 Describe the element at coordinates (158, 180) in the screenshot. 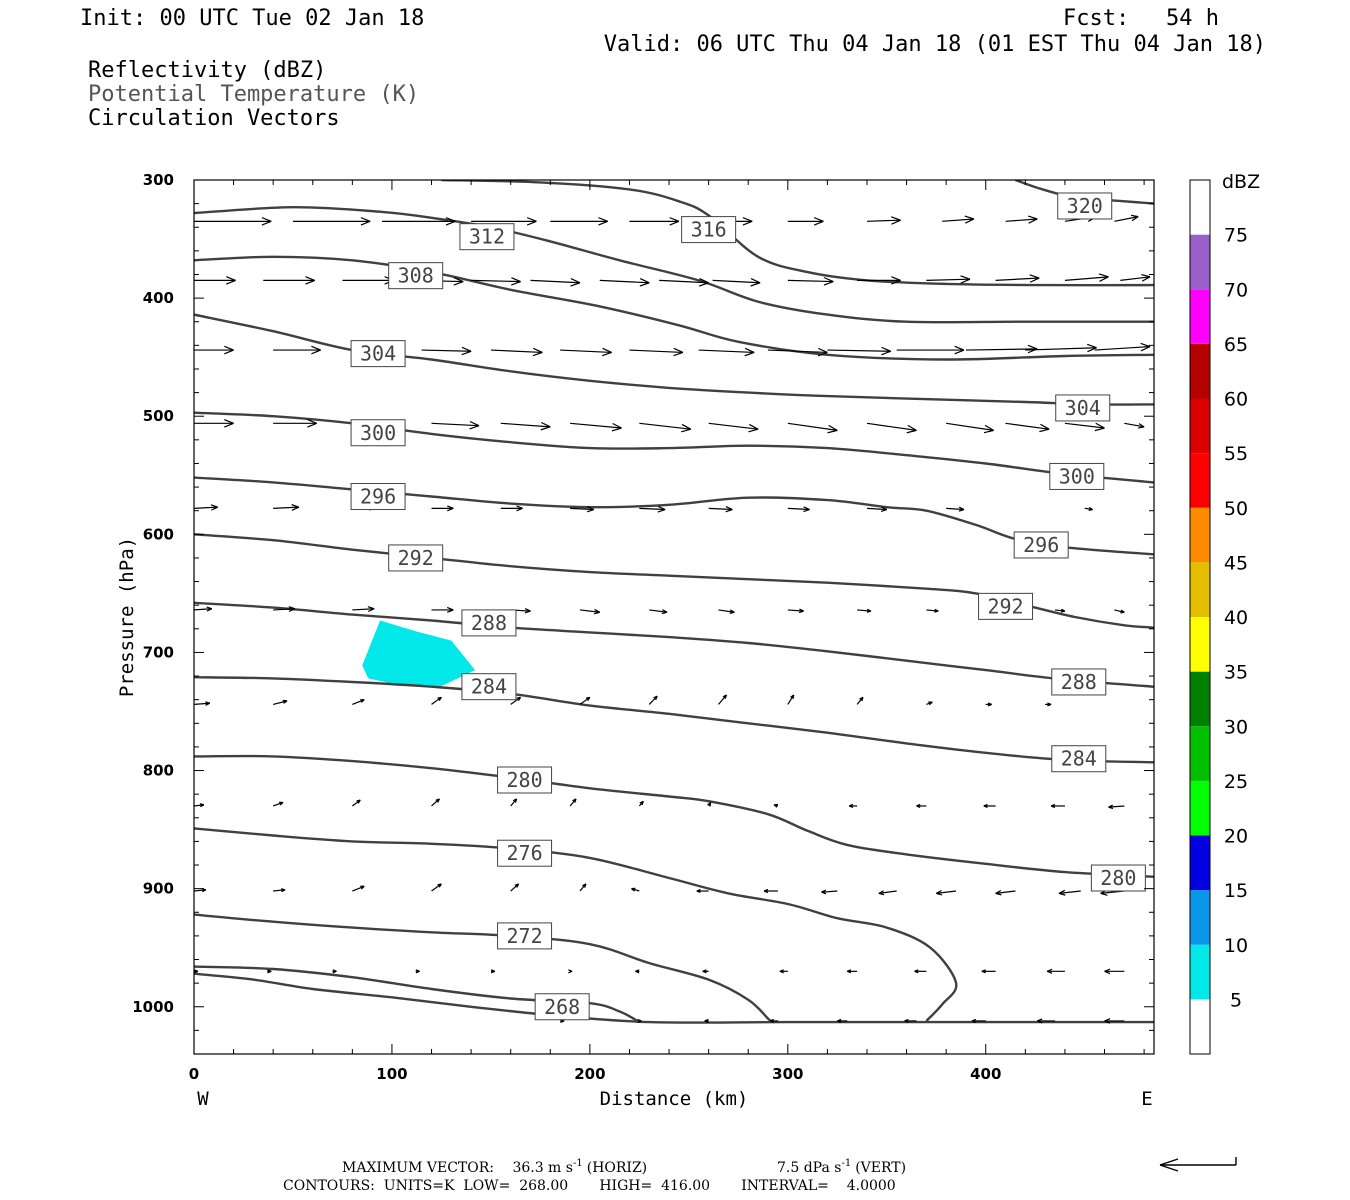

I see `y-tick-label: 300` at that location.